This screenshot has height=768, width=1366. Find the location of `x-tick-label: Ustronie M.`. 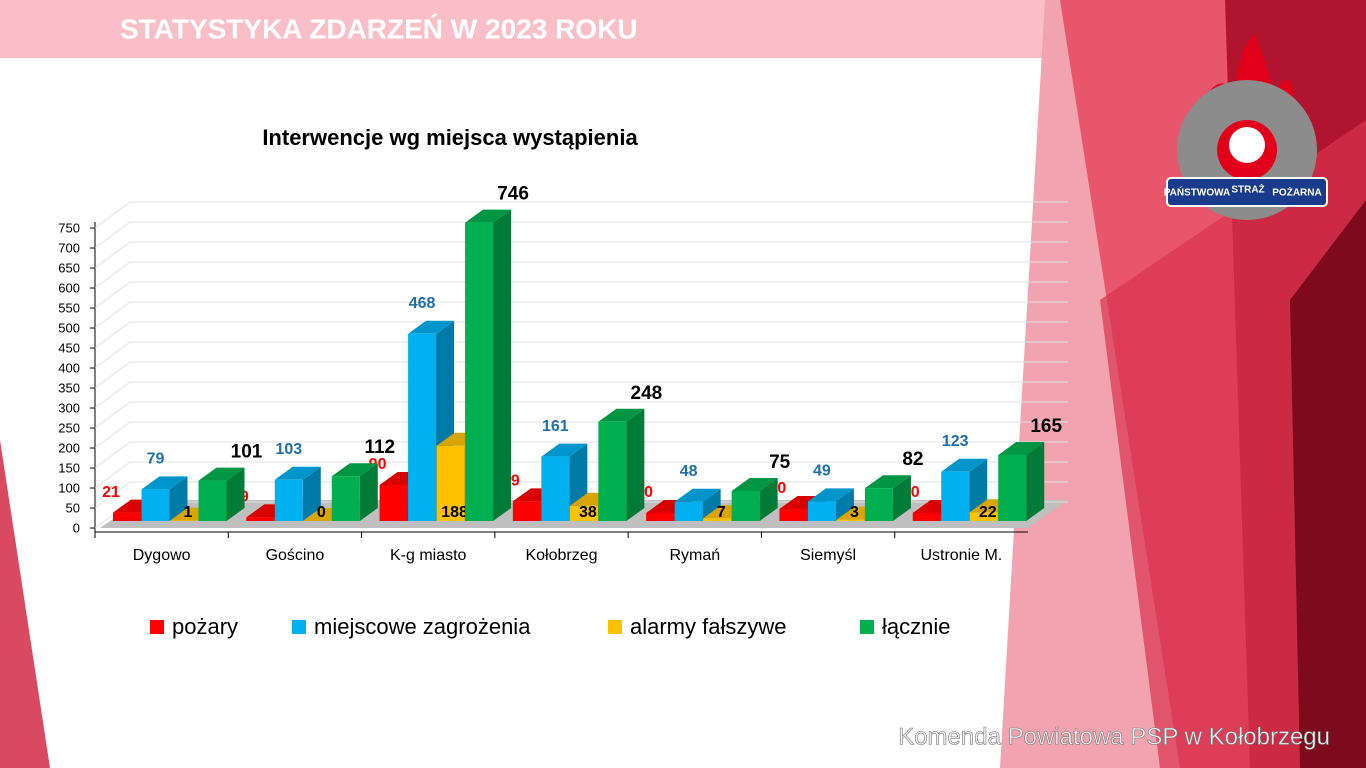

x-tick-label: Ustronie M. is located at coordinates (961, 555).